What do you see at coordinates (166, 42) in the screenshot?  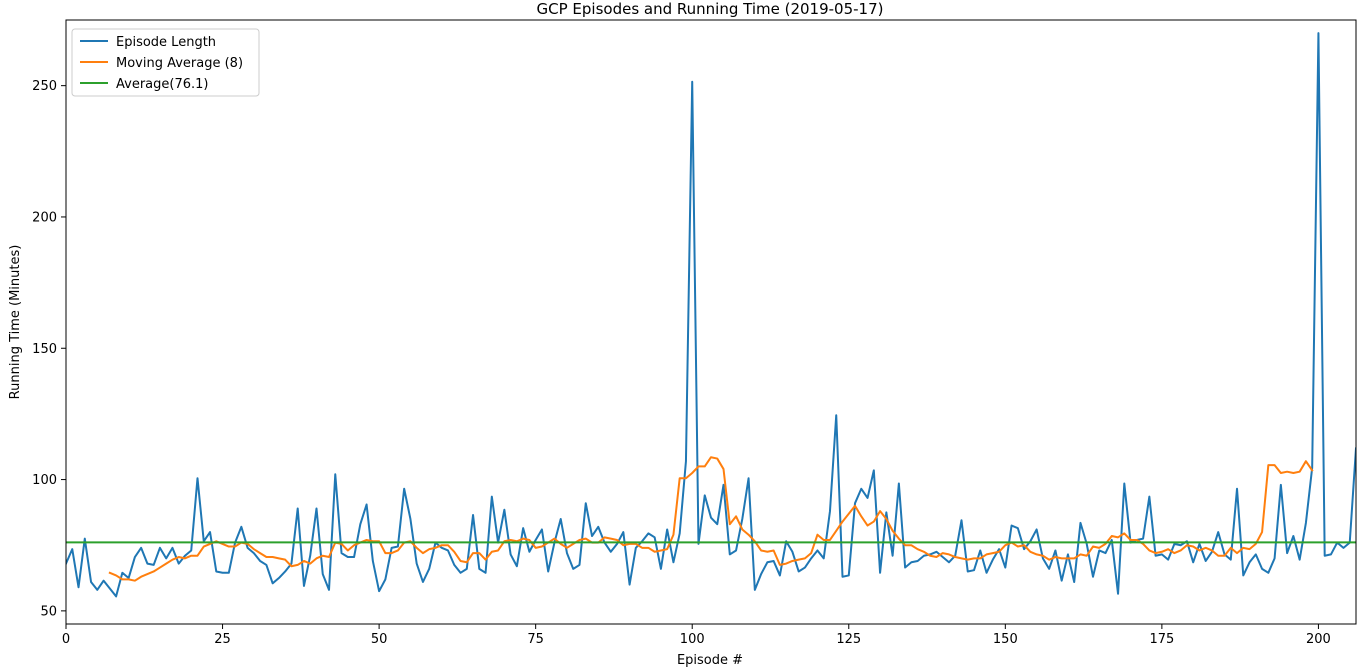 I see `legend-label-episode-length: Episode Length` at bounding box center [166, 42].